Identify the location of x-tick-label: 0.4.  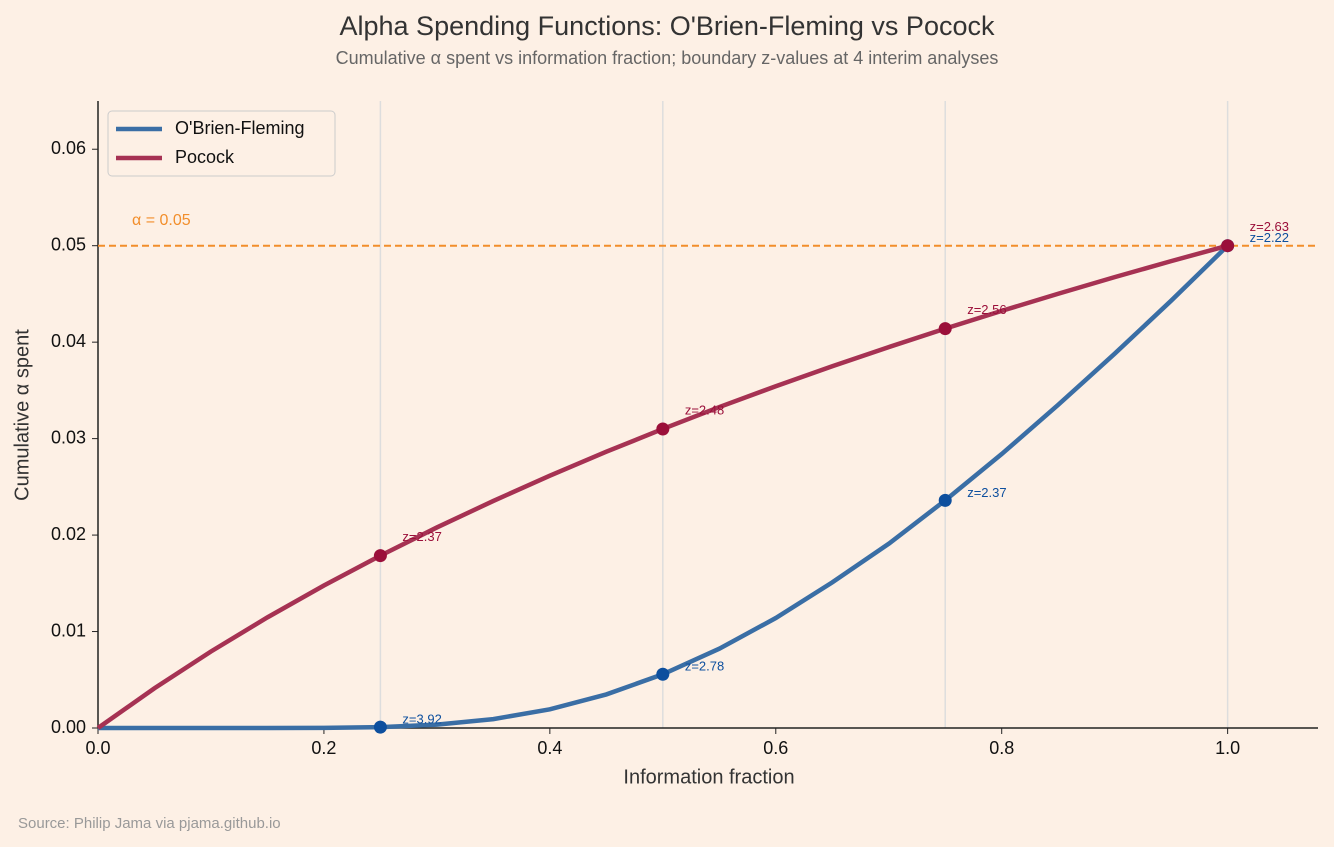
(549, 748).